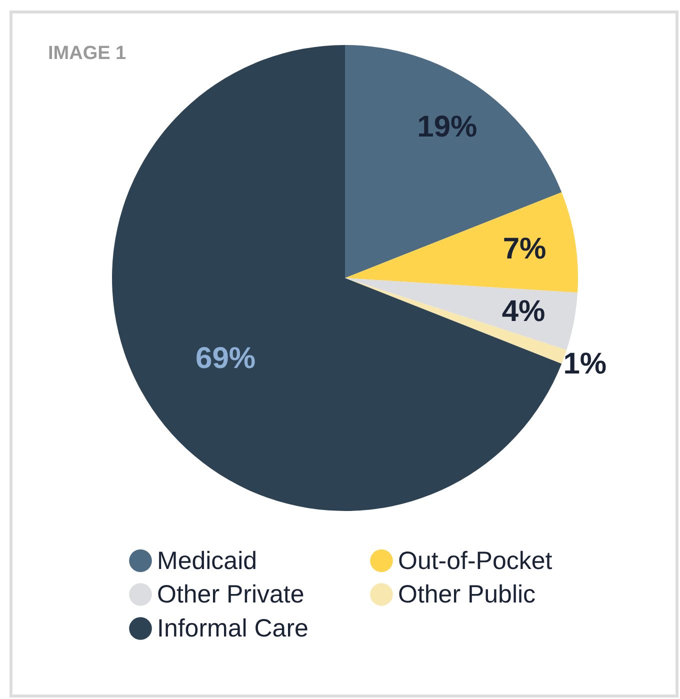 The image size is (680, 699). What do you see at coordinates (524, 311) in the screenshot?
I see `data-label: 4%` at bounding box center [524, 311].